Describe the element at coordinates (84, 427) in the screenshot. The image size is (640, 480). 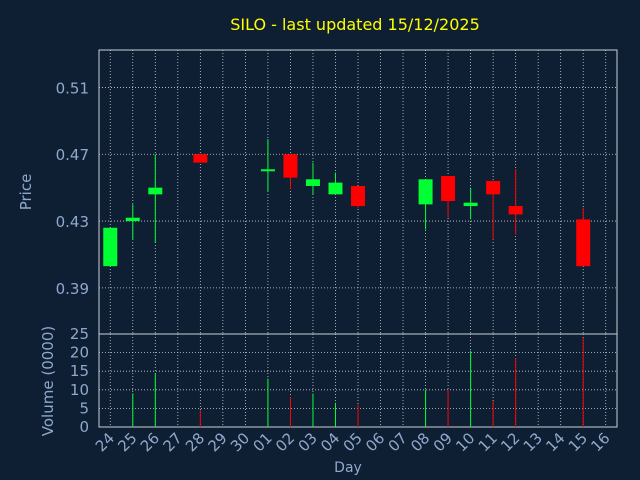
I see `volume-tick-label: 0` at that location.